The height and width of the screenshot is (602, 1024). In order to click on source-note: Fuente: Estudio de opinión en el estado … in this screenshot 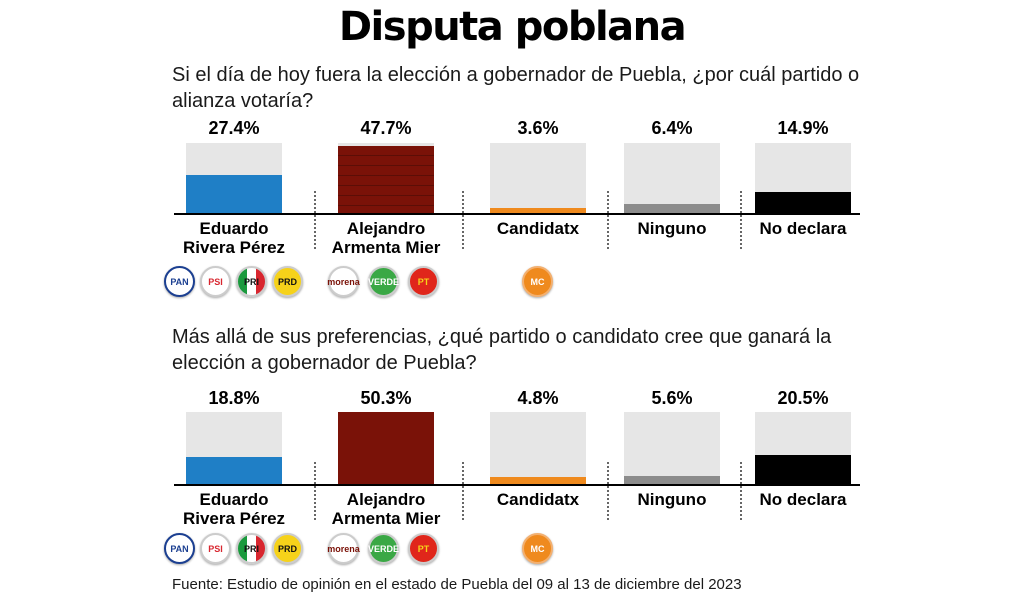, I will do `click(457, 584)`.